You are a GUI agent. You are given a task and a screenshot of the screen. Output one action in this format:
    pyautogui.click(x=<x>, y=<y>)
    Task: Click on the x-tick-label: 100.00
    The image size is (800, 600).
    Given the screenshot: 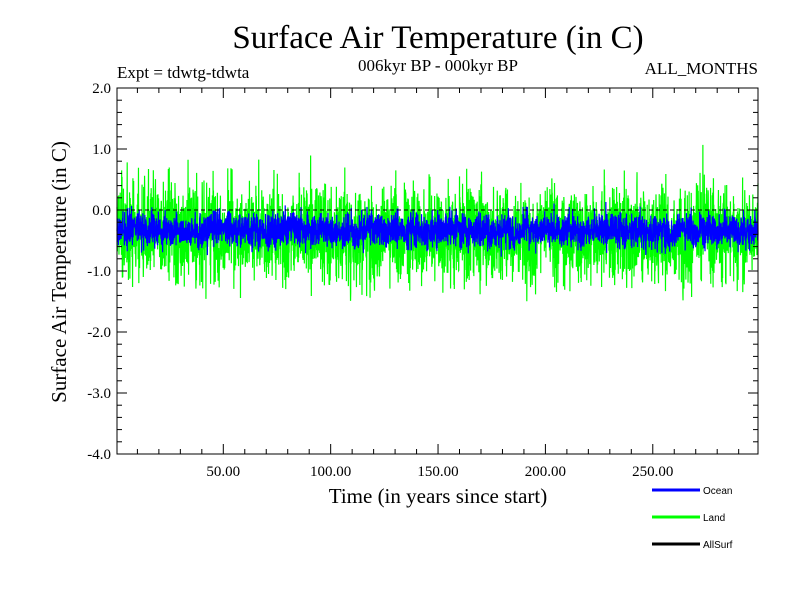 What is the action you would take?
    pyautogui.click(x=330, y=472)
    